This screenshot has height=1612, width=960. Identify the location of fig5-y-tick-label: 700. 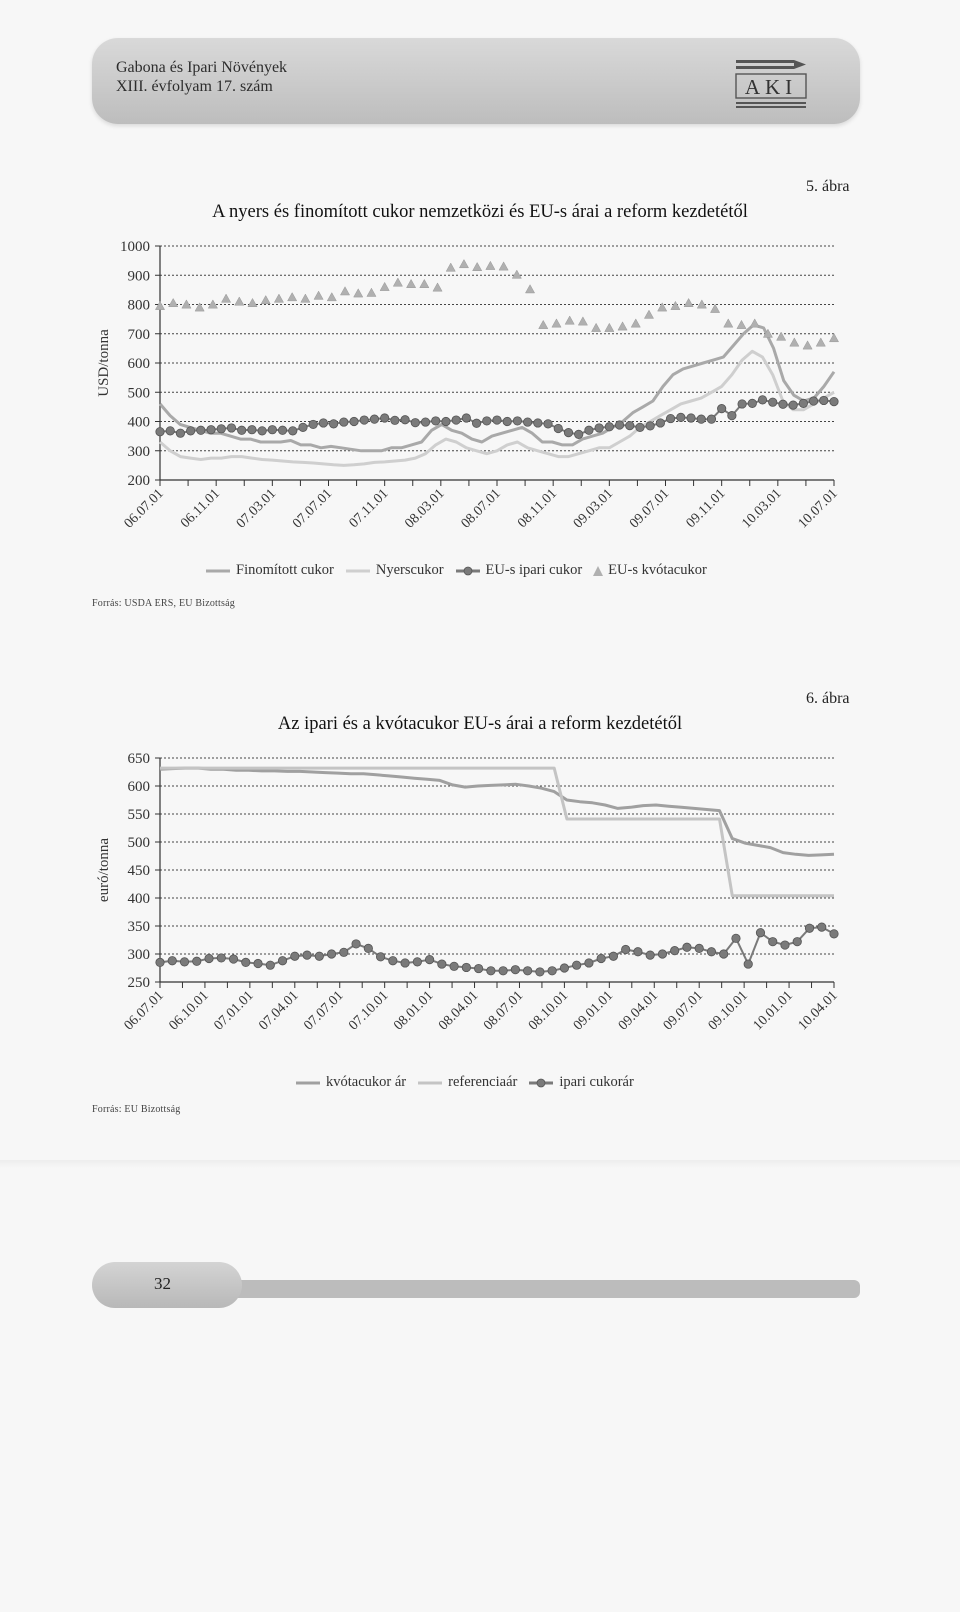
(139, 335).